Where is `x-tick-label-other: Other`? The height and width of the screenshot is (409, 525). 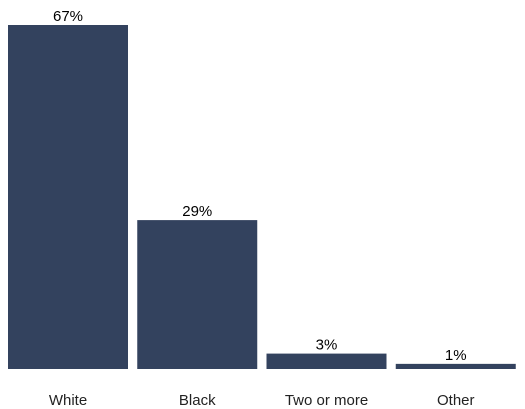
x-tick-label-other: Other is located at coordinates (456, 400).